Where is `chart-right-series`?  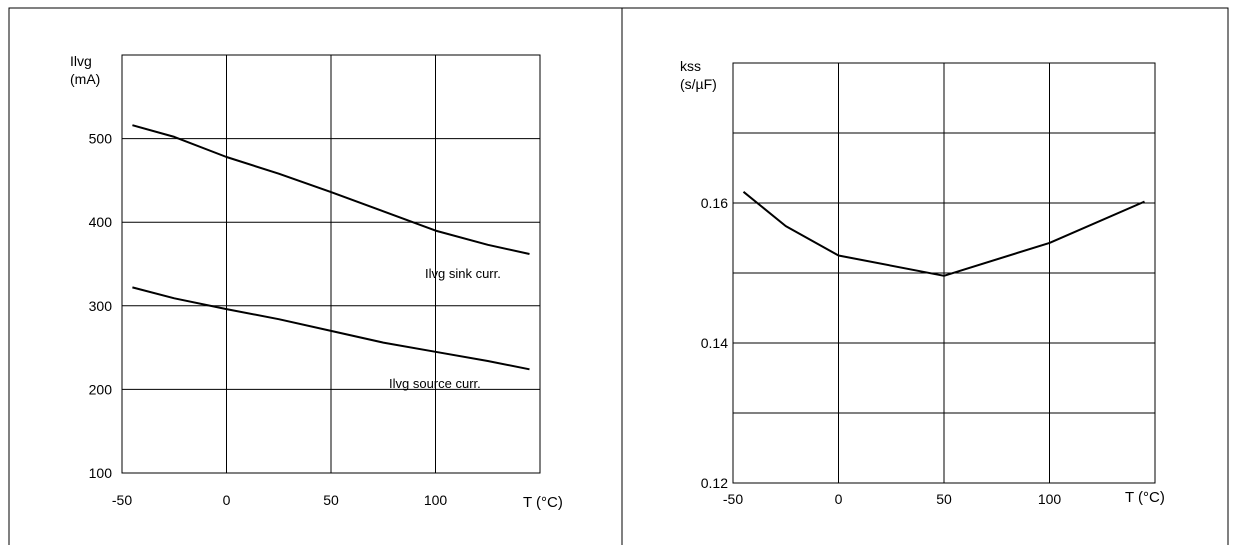
chart-right-series is located at coordinates (943, 234).